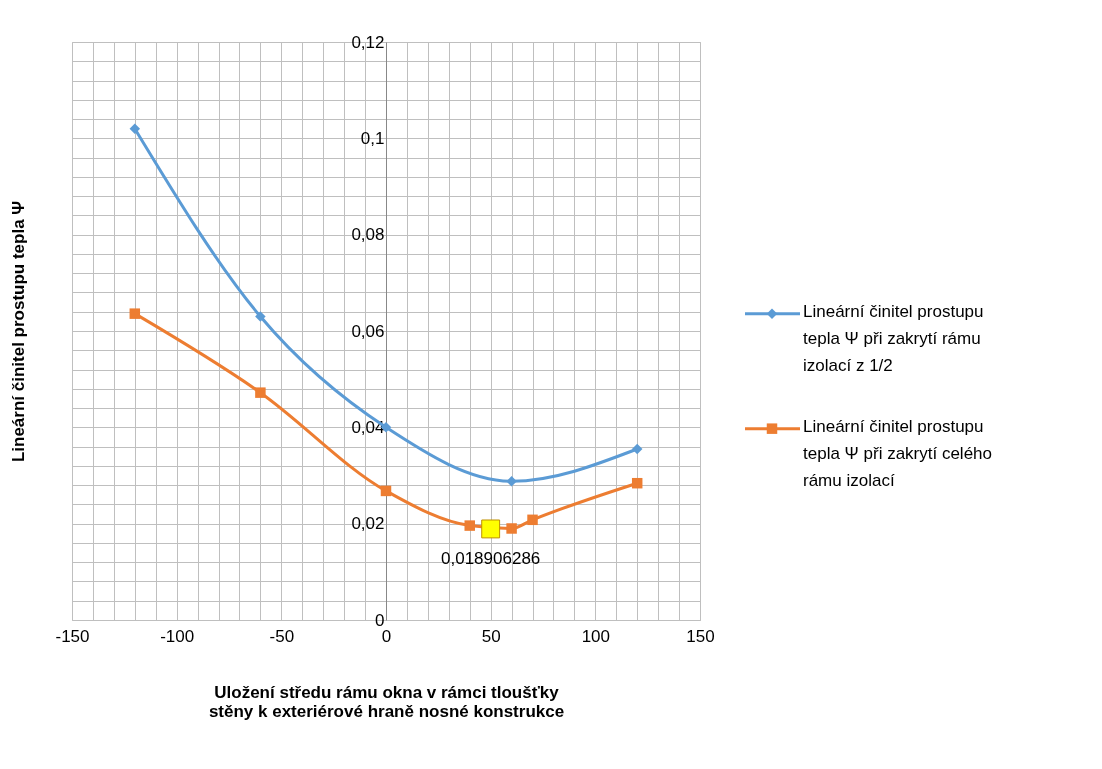 The height and width of the screenshot is (769, 1102). What do you see at coordinates (491, 558) in the screenshot?
I see `data-label: 0,018906286` at bounding box center [491, 558].